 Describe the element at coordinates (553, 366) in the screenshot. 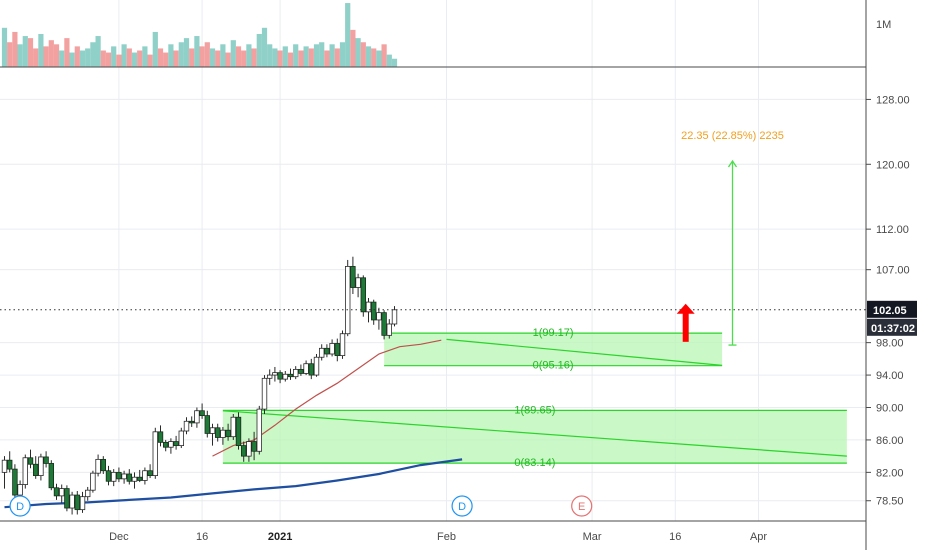

I see `fib-level-0-label: 0(95.16)` at that location.